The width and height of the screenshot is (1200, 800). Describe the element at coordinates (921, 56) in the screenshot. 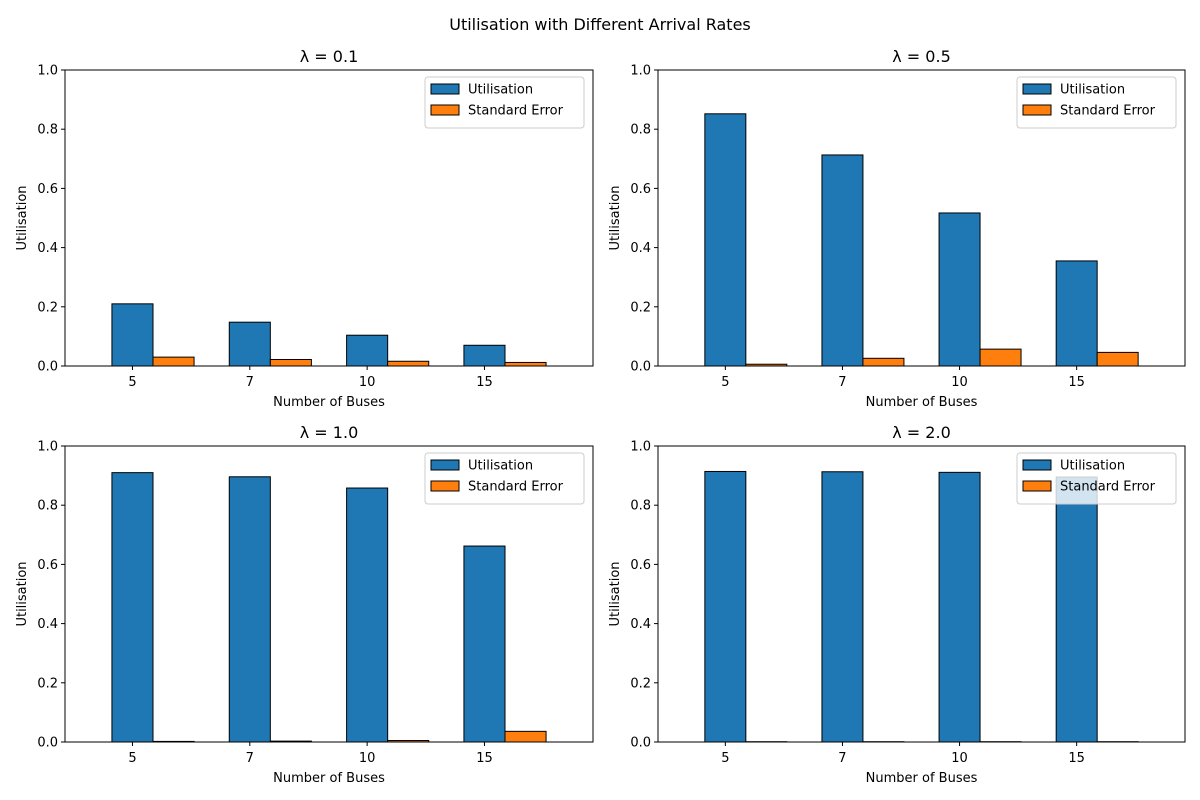

I see `subplot-title: λ = 0.5` at that location.